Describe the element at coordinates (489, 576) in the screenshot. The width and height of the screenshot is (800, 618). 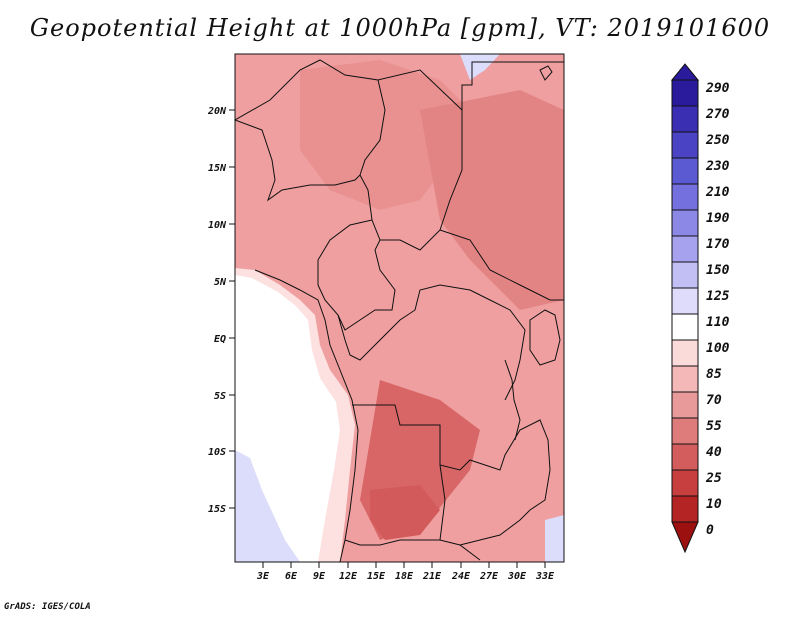
I see `lon-tick-label: 27E` at that location.